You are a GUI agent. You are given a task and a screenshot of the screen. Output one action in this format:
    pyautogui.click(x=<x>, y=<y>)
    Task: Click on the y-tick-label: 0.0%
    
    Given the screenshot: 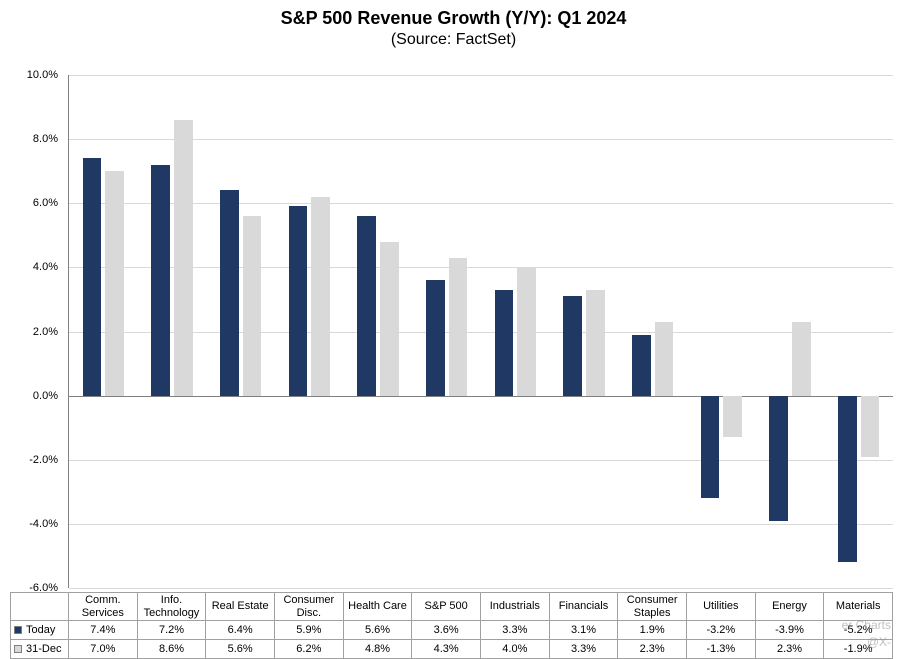 What is the action you would take?
    pyautogui.click(x=45, y=395)
    